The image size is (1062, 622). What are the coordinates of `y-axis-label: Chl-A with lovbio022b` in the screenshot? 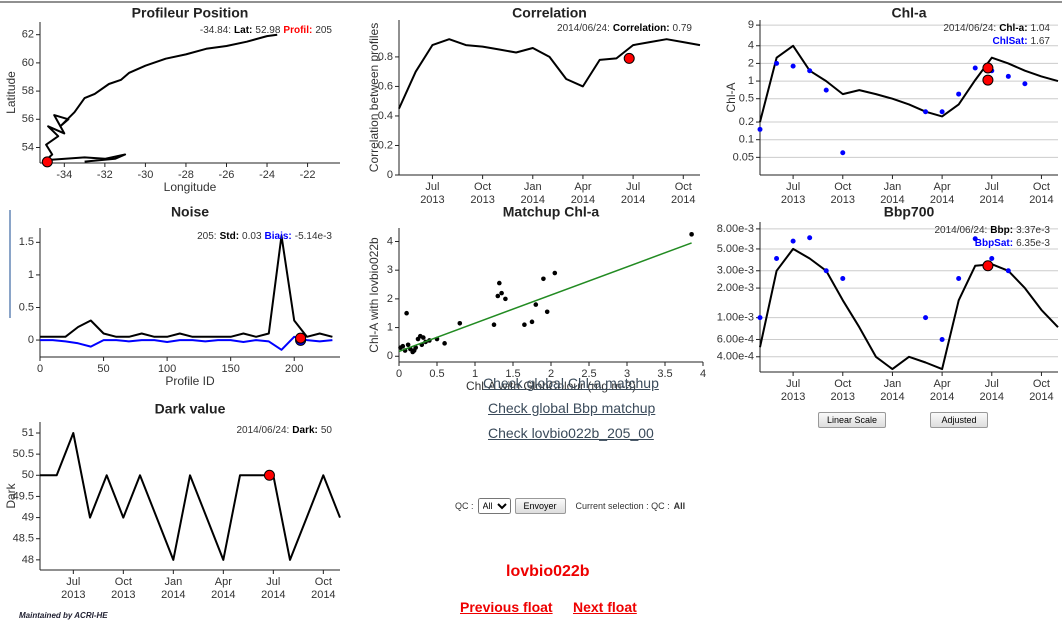 It's located at (374, 295).